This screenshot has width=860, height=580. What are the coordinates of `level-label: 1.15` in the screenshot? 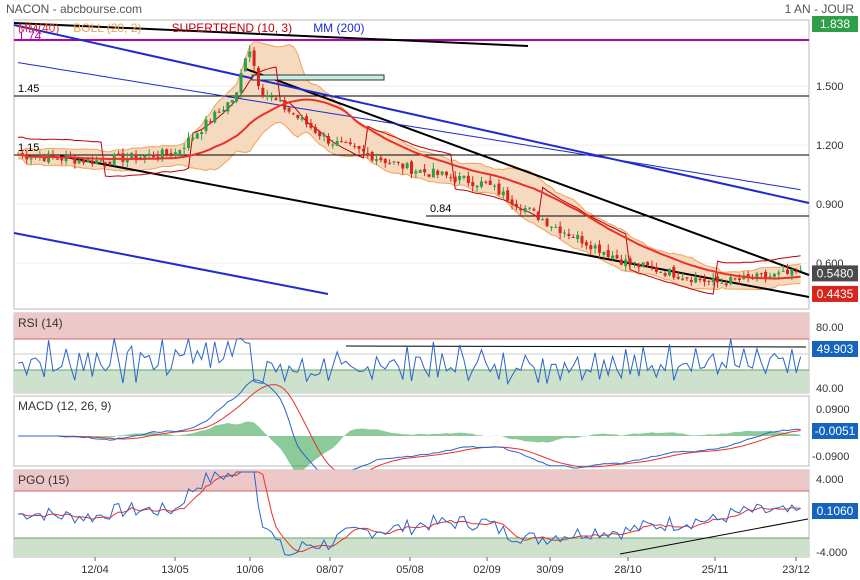 It's located at (28, 148).